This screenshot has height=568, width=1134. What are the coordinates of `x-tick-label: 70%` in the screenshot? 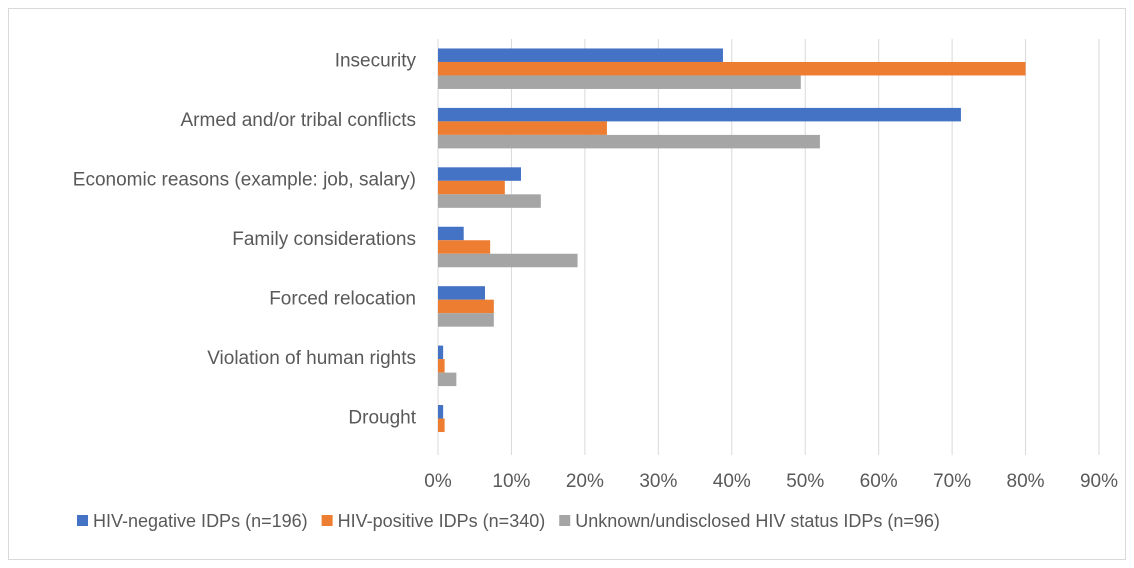 It's located at (952, 481).